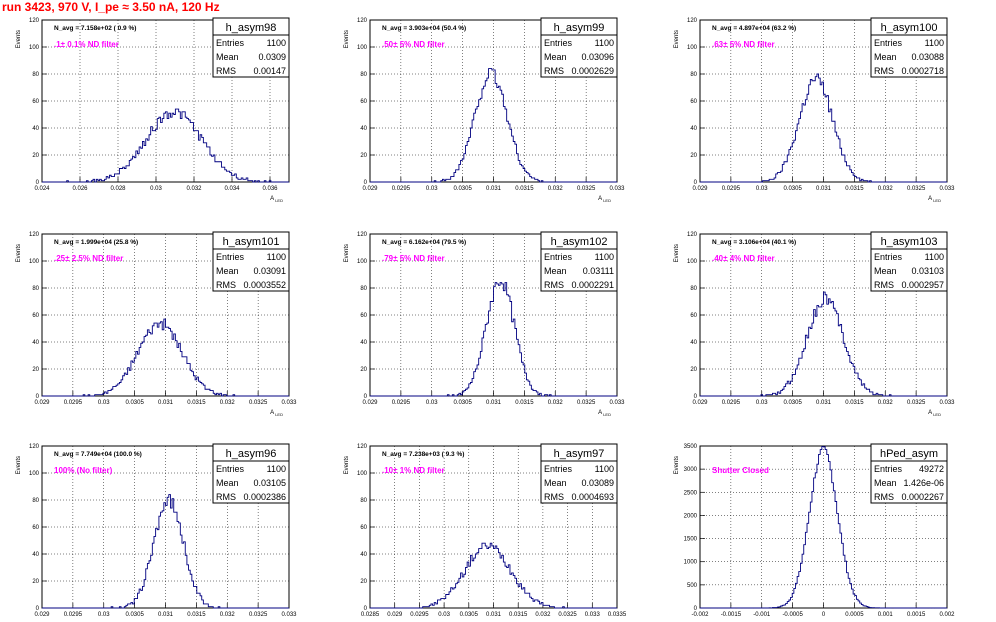 The height and width of the screenshot is (622, 996). I want to click on x-tick-label: 0.002, so click(947, 615).